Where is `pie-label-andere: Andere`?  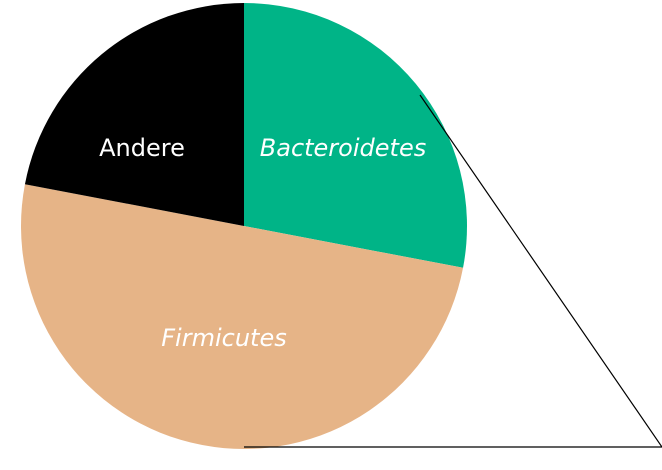 pie-label-andere: Andere is located at coordinates (142, 148).